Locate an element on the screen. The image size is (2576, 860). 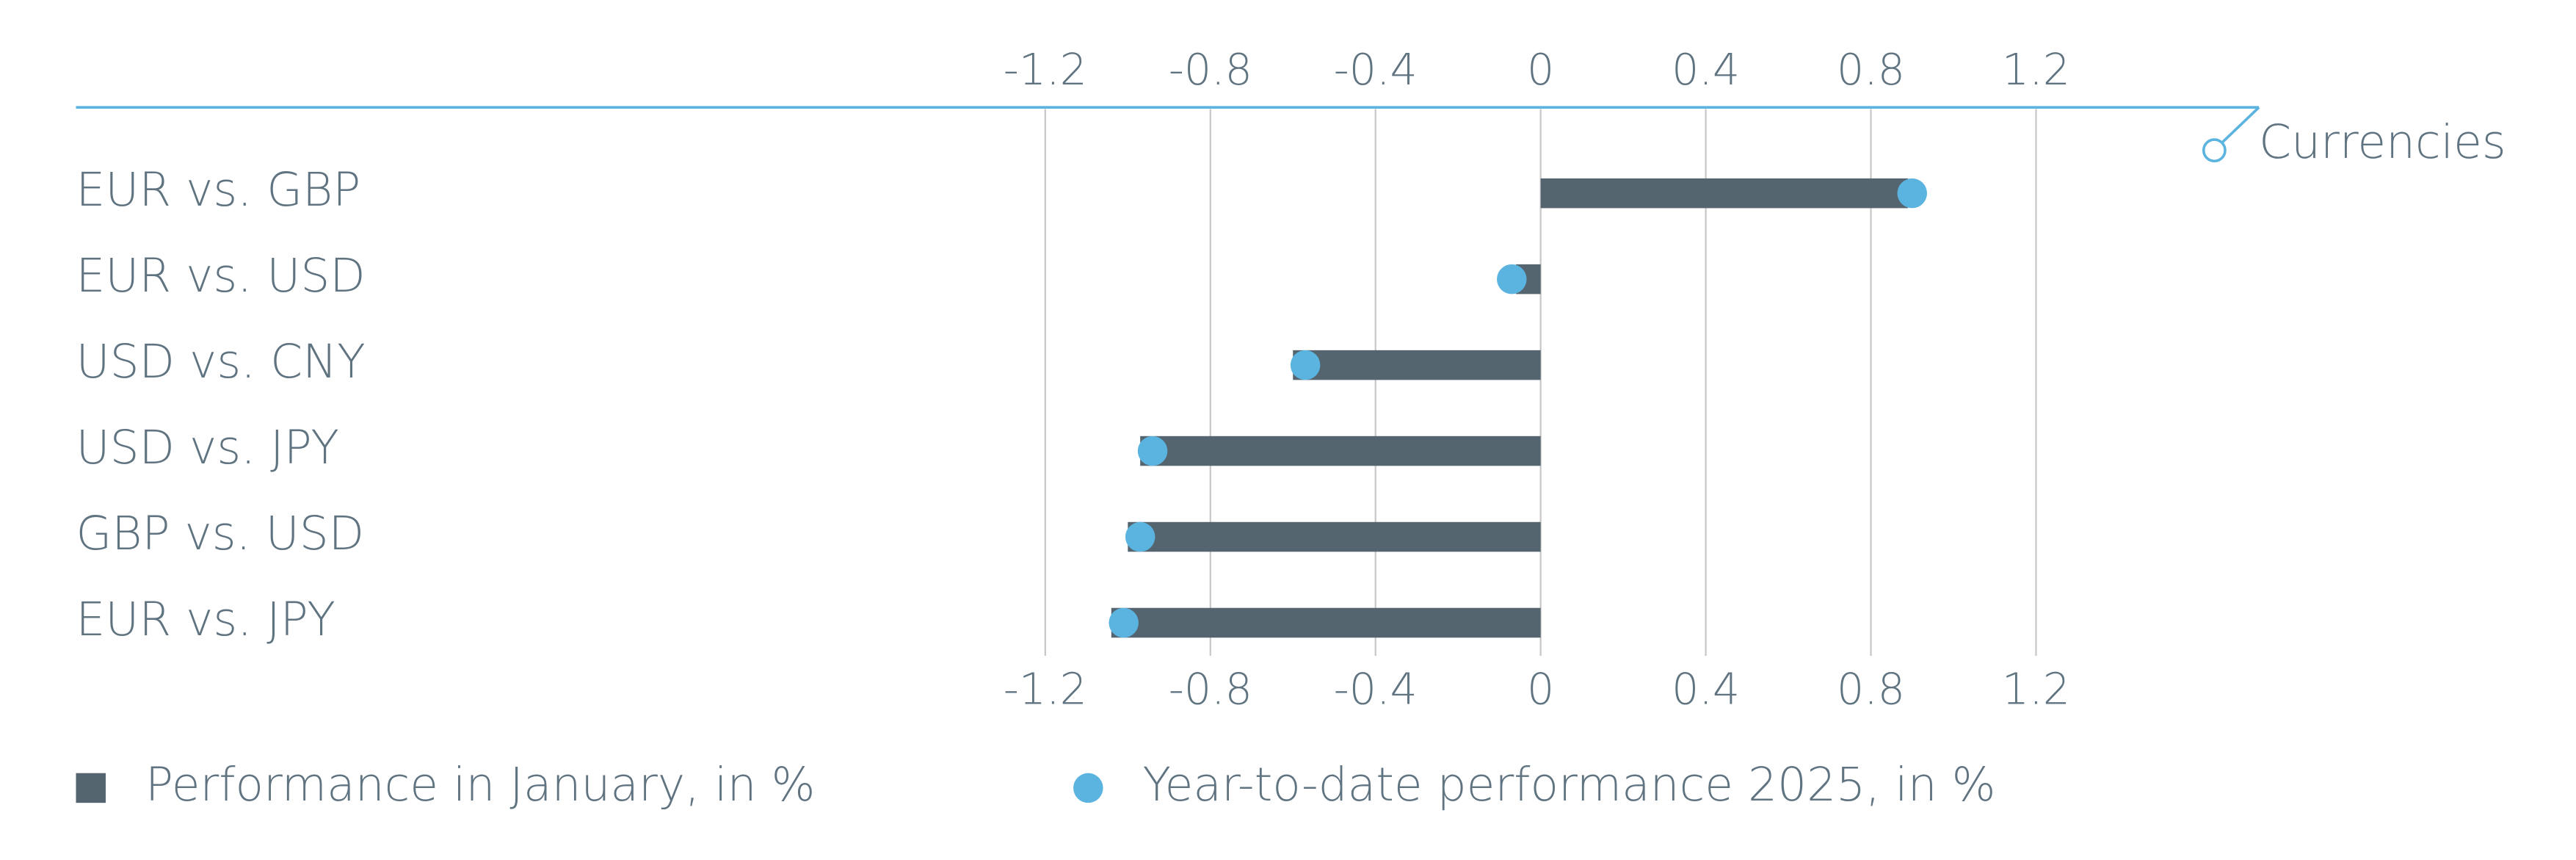
category-label: EUR vs. USD is located at coordinates (220, 276).